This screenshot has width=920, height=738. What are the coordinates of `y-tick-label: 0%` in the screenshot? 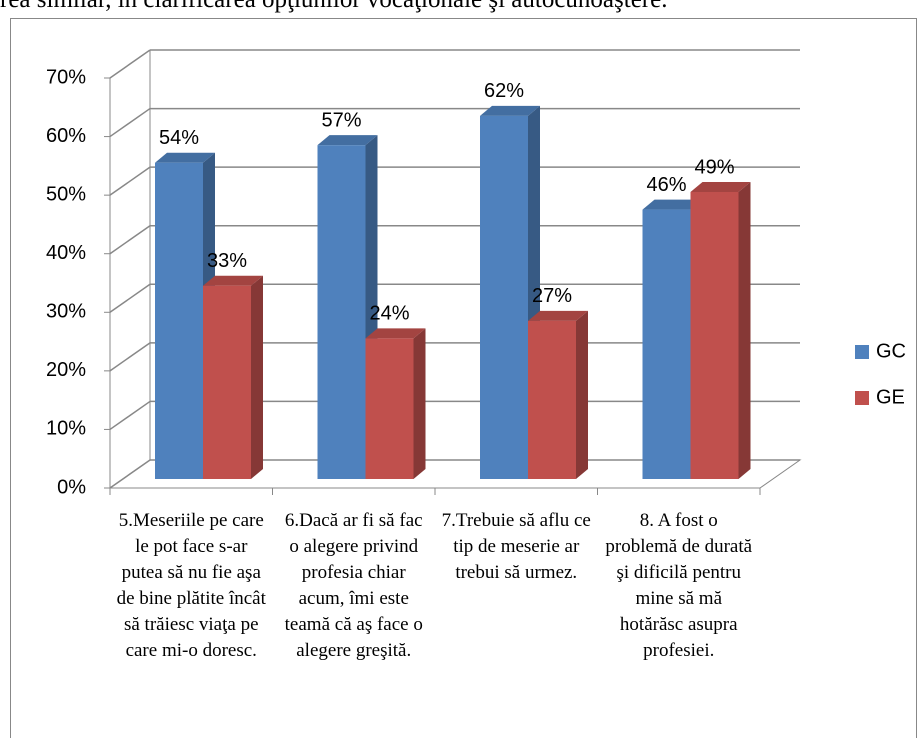 It's located at (71, 487).